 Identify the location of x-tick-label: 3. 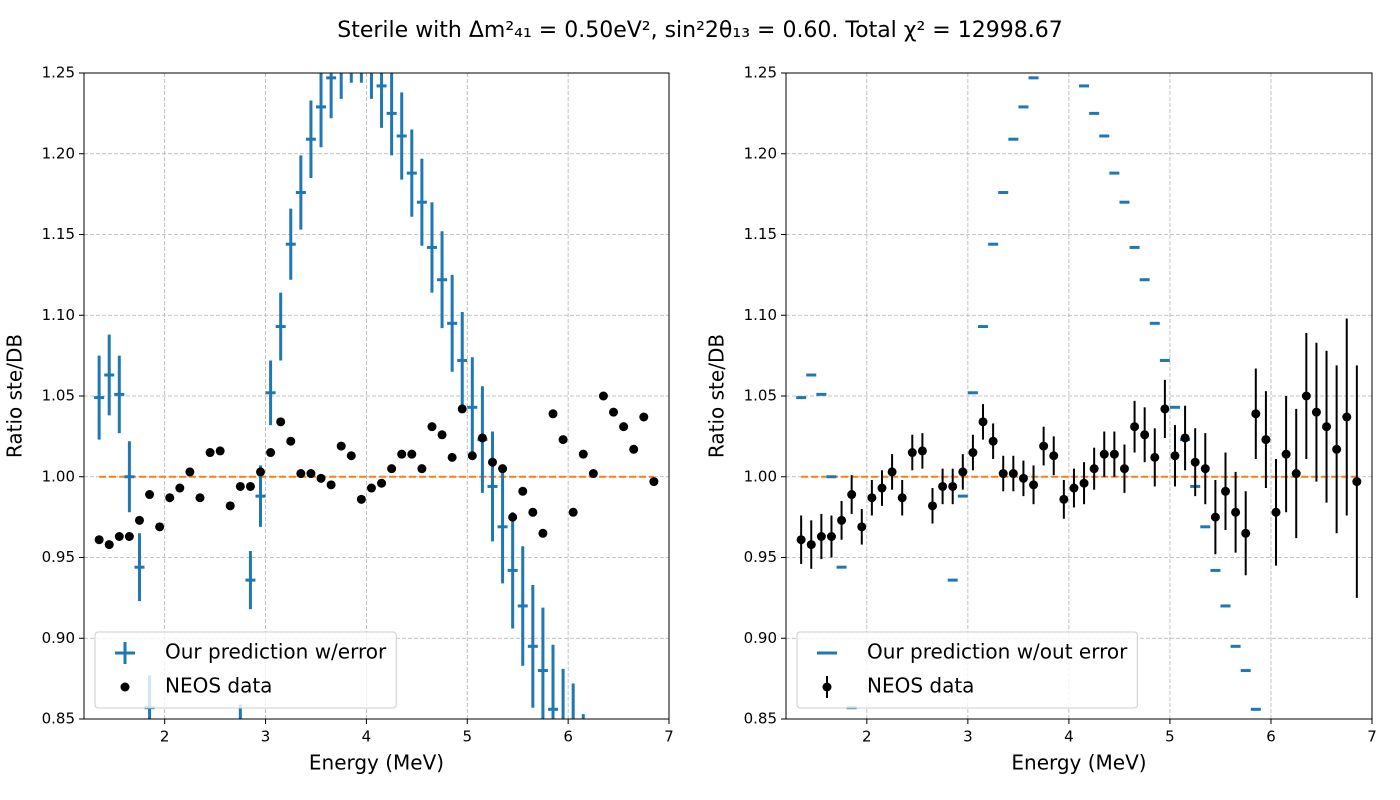
(266, 737).